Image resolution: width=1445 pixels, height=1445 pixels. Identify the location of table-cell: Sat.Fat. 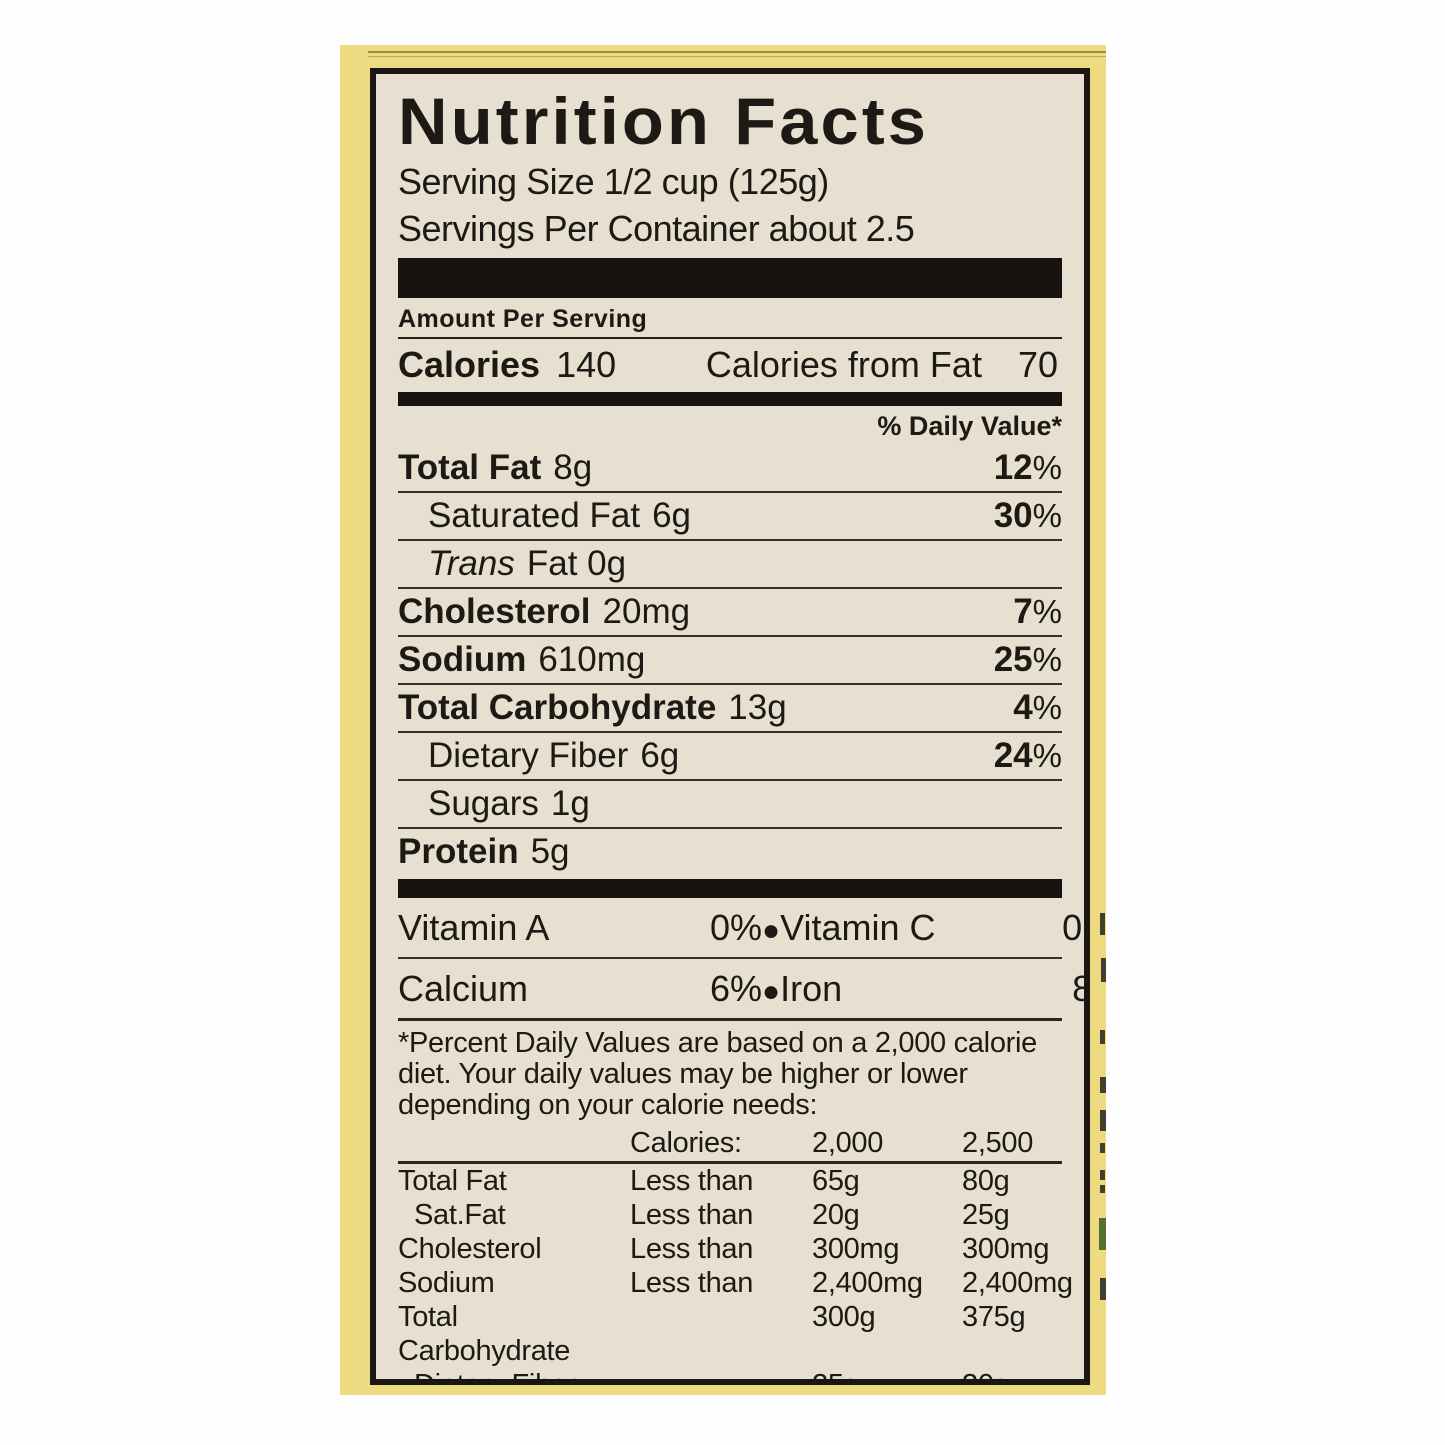
(460, 1215).